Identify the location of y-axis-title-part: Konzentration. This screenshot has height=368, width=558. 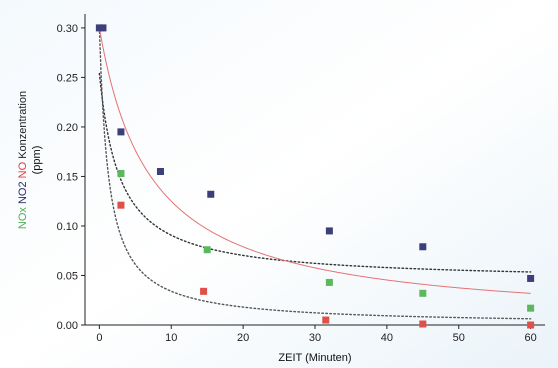
(23, 126).